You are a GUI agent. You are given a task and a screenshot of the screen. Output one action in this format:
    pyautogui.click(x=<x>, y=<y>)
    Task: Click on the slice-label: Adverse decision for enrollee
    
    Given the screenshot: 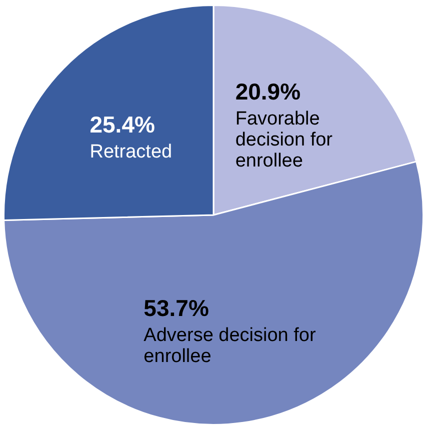 What is the action you would take?
    pyautogui.click(x=230, y=346)
    